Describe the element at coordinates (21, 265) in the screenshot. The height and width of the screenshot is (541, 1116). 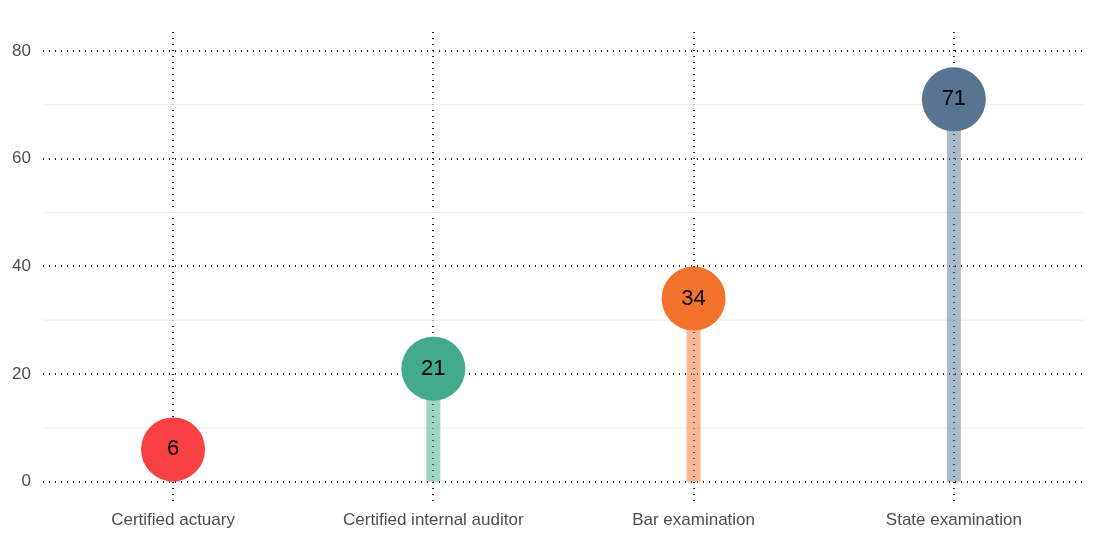
I see `y-tick-label: 40` at that location.